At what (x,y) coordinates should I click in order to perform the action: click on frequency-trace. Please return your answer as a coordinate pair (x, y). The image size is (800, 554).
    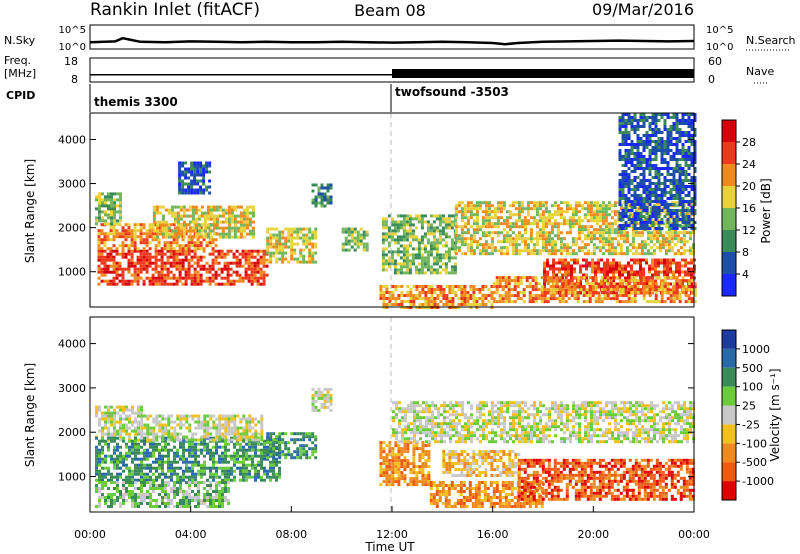
    Looking at the image, I should click on (392, 73).